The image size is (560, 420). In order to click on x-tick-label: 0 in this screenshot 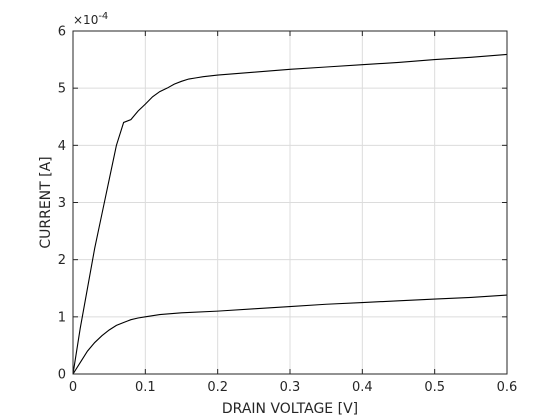, I will do `click(73, 387)`.